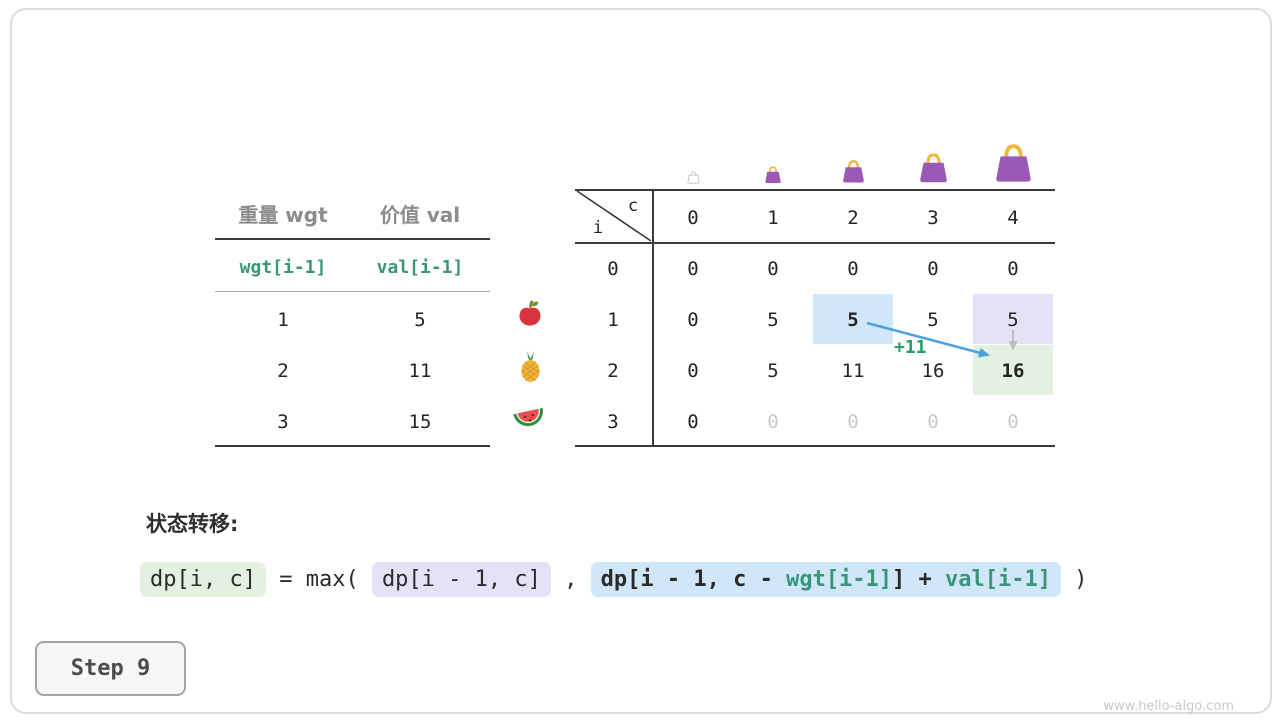  Describe the element at coordinates (933, 269) in the screenshot. I see `dp-cell-0-3: 0` at that location.